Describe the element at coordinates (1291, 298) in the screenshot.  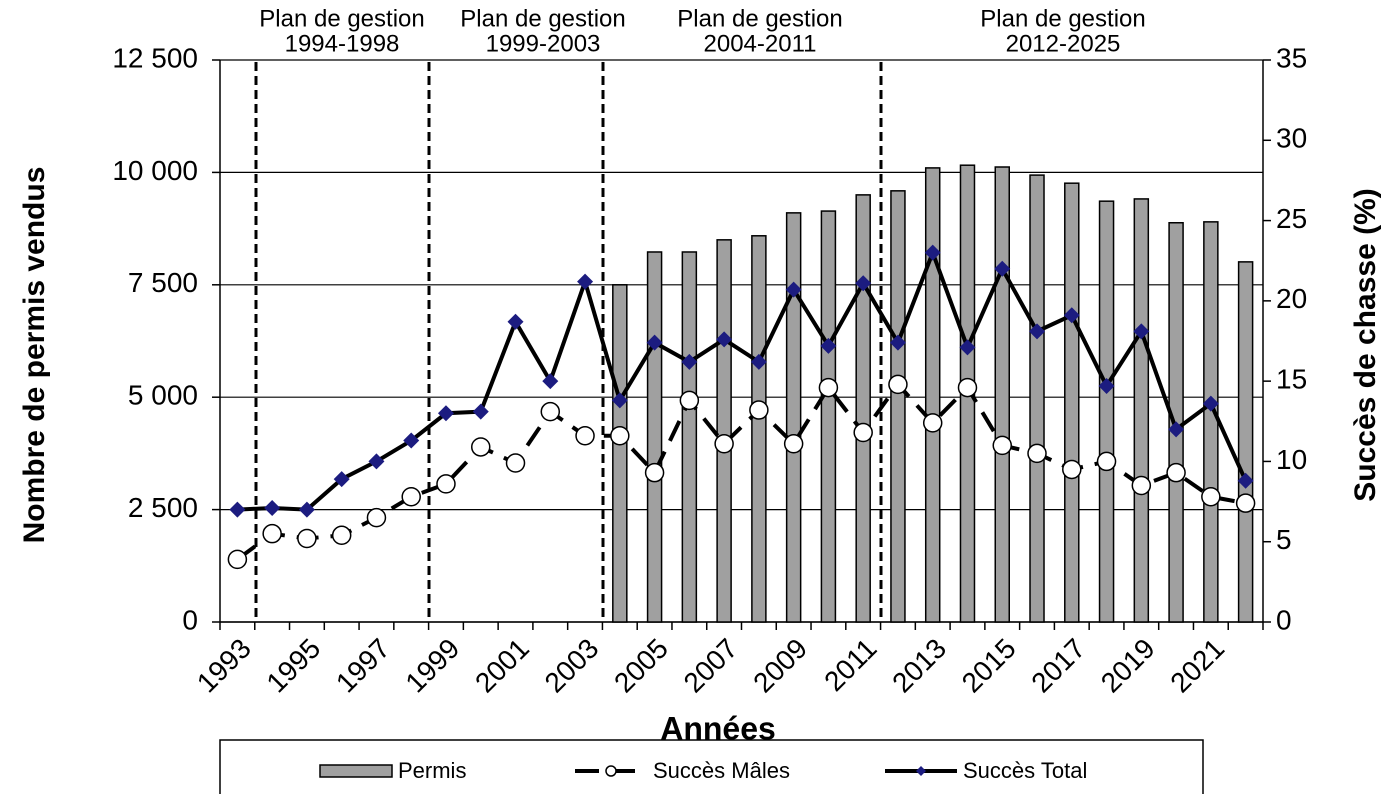
I see `y2-tick-label: 20` at that location.